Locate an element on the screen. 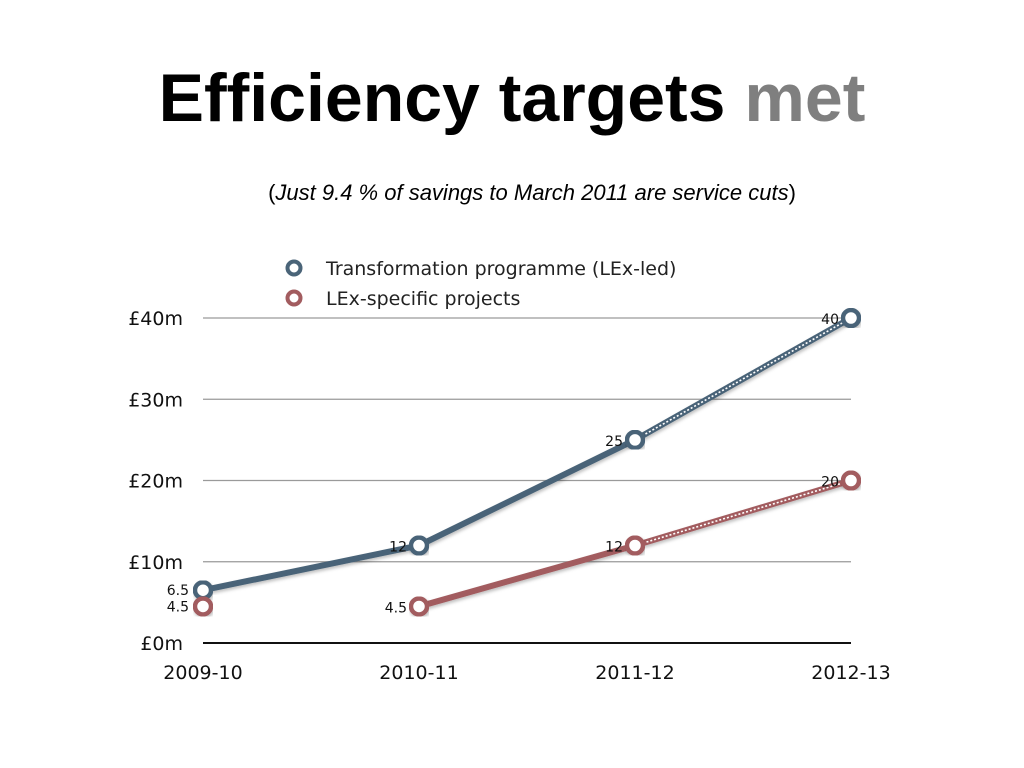 The height and width of the screenshot is (768, 1024). y-tick-label: £20m is located at coordinates (155, 482).